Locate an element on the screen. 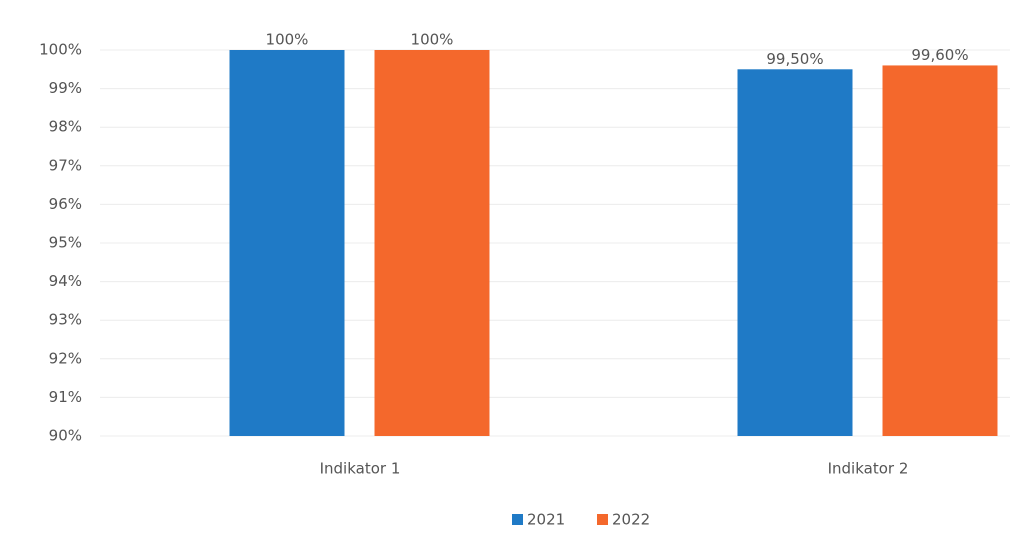  legend-label: 2021 is located at coordinates (546, 520).